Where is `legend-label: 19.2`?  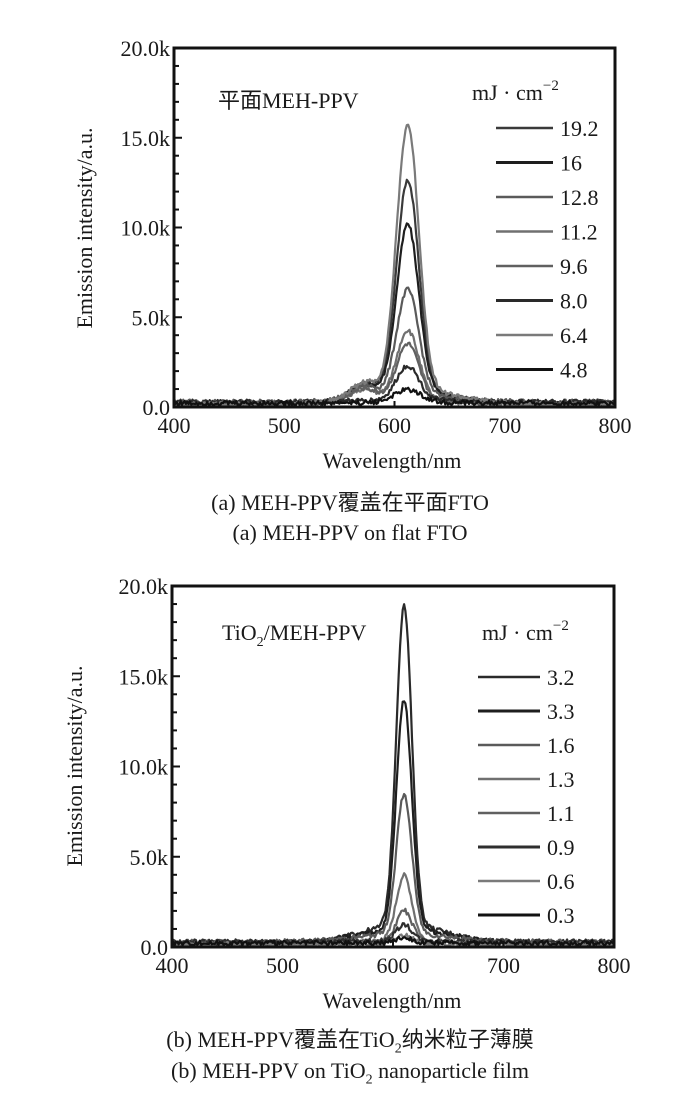
legend-label: 19.2 is located at coordinates (579, 128).